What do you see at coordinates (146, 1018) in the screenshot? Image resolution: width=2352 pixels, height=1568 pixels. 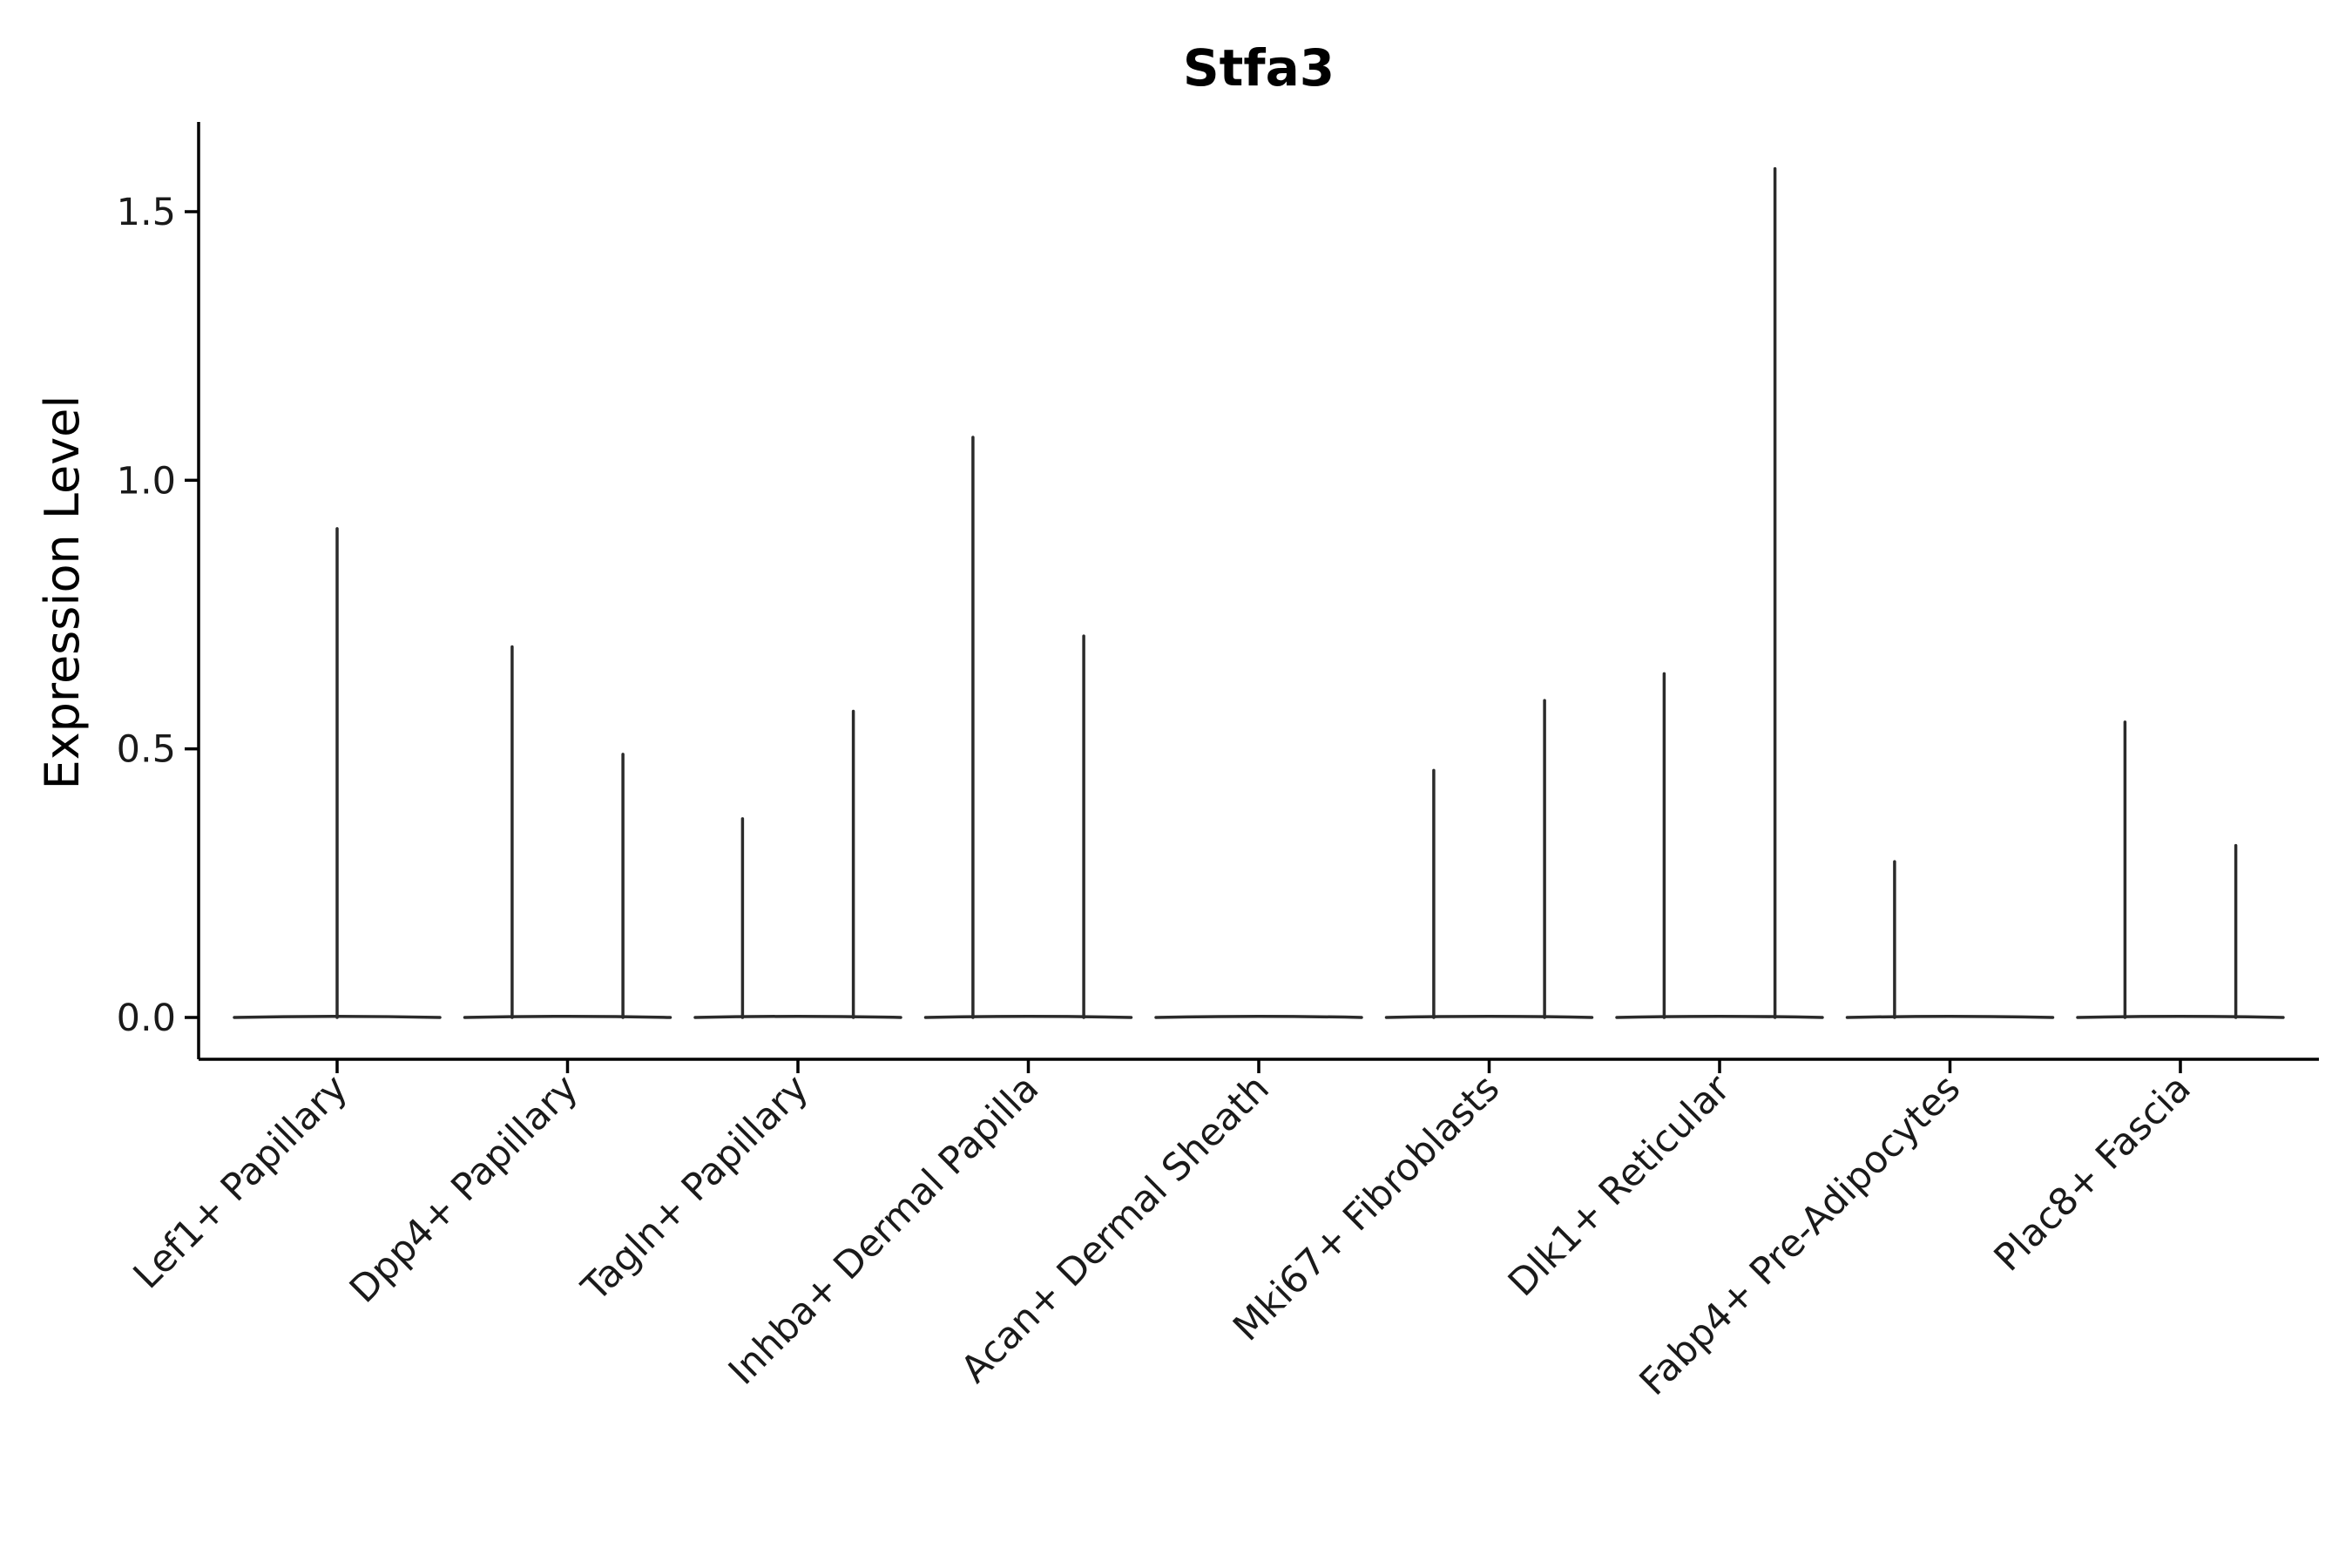 I see `y-tick-label: 0.0` at bounding box center [146, 1018].